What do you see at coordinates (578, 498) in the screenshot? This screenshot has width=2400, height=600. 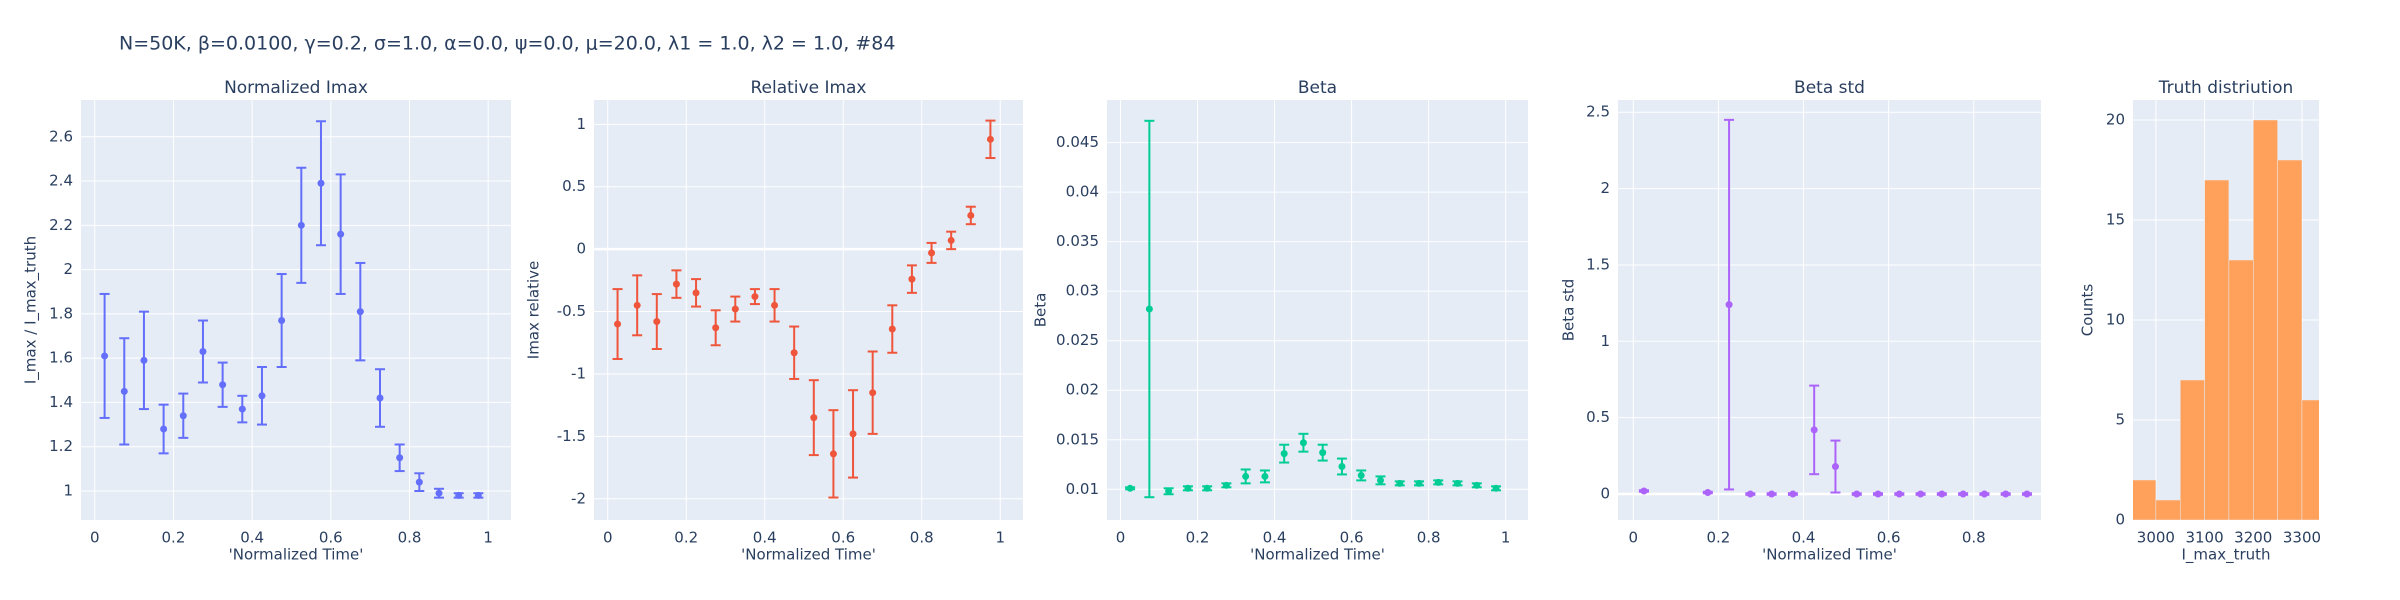 I see `y-tick-label: -2` at bounding box center [578, 498].